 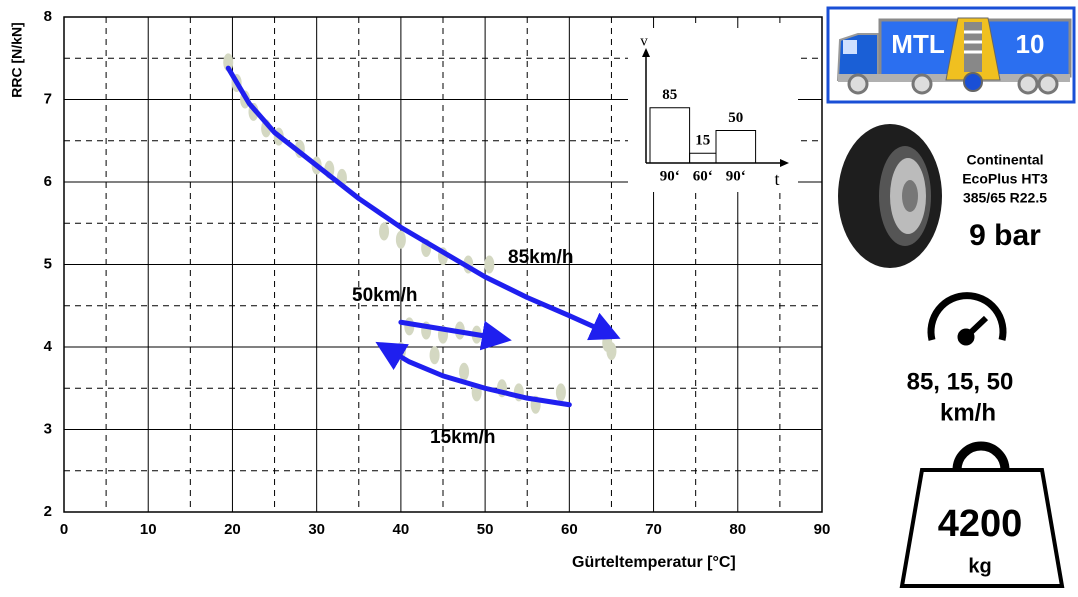 What do you see at coordinates (232, 529) in the screenshot?
I see `x-tick-label: 20` at bounding box center [232, 529].